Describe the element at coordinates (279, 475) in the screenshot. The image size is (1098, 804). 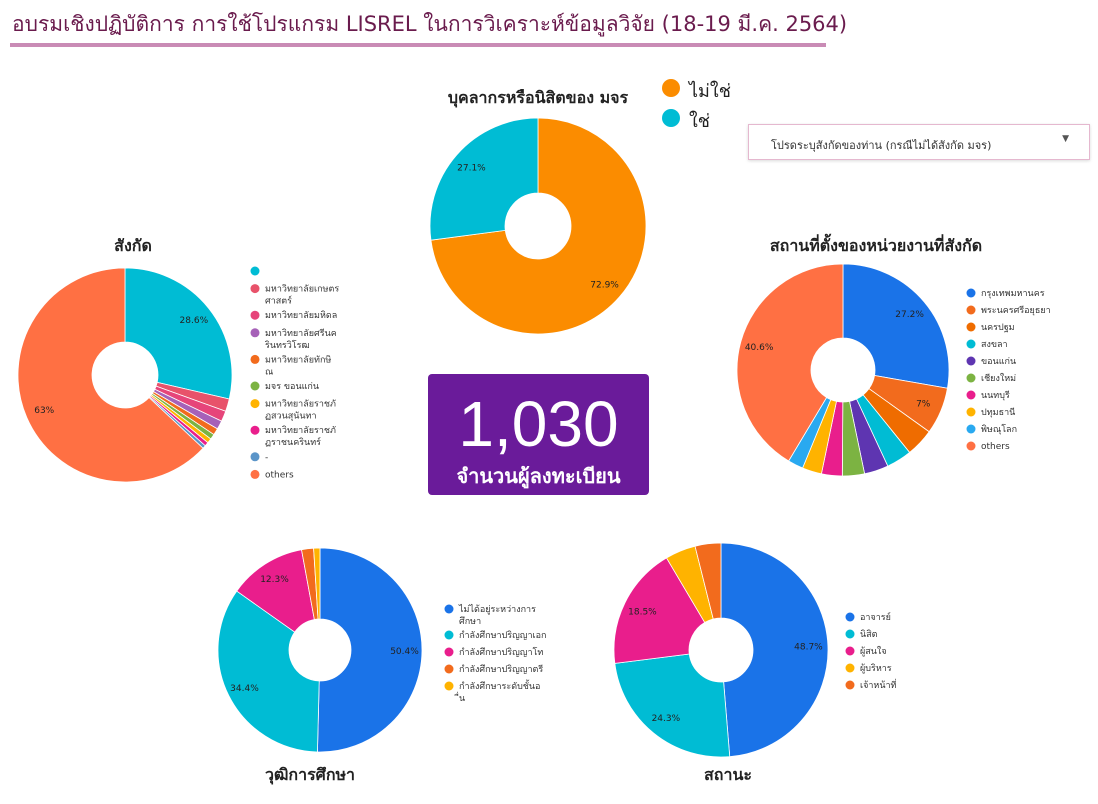
I see `affiliation-legend-label-9: others` at that location.